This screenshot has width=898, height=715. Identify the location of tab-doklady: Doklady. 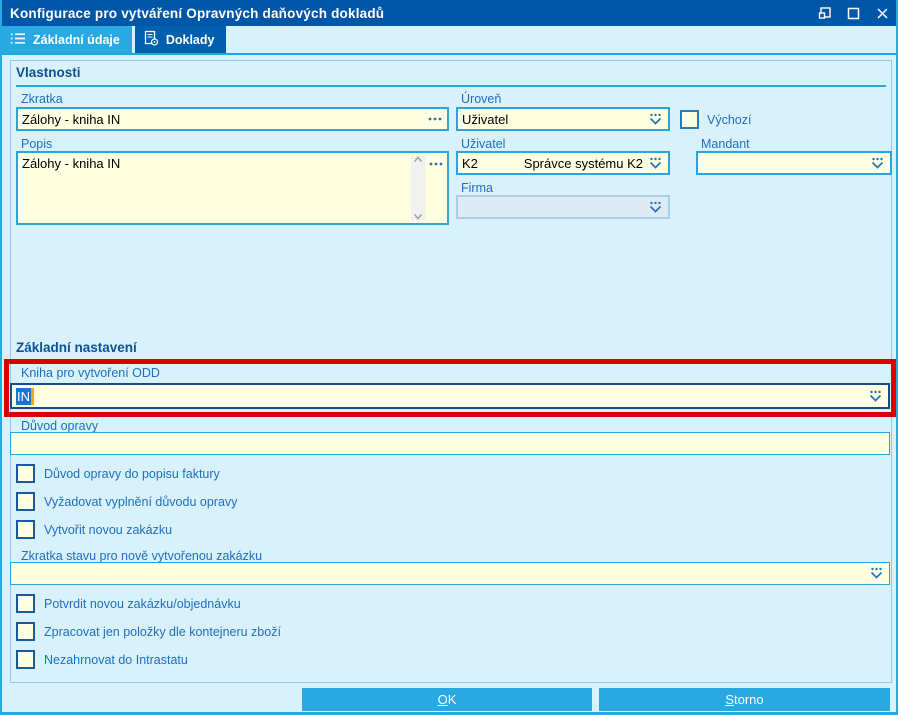
(180, 39).